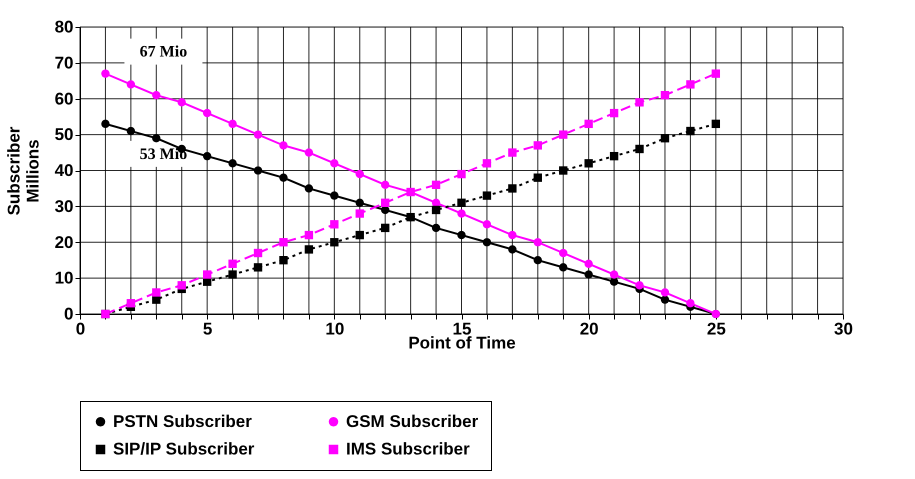 The width and height of the screenshot is (915, 479). What do you see at coordinates (33, 171) in the screenshot?
I see `text: Millions` at bounding box center [33, 171].